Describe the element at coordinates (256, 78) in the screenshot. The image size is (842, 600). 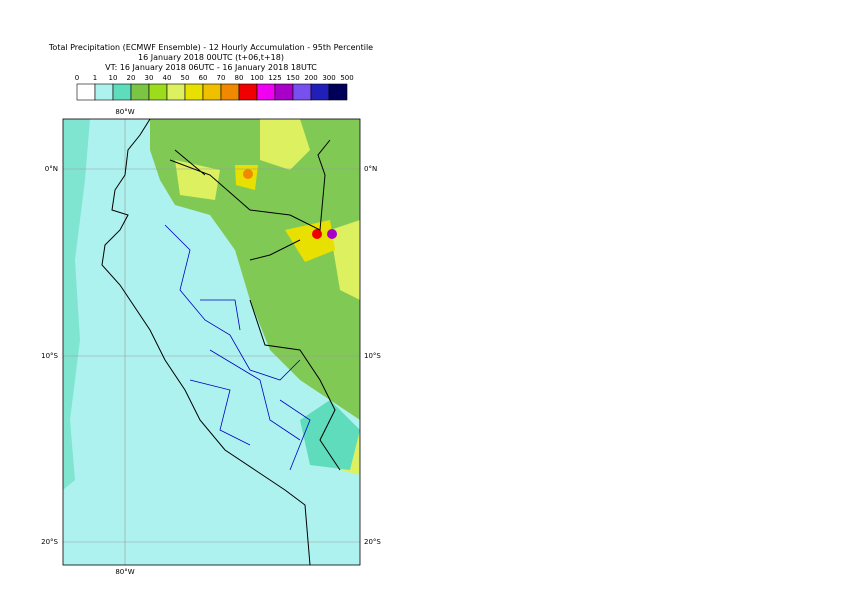
I see `legend-tick-label: 100` at that location.